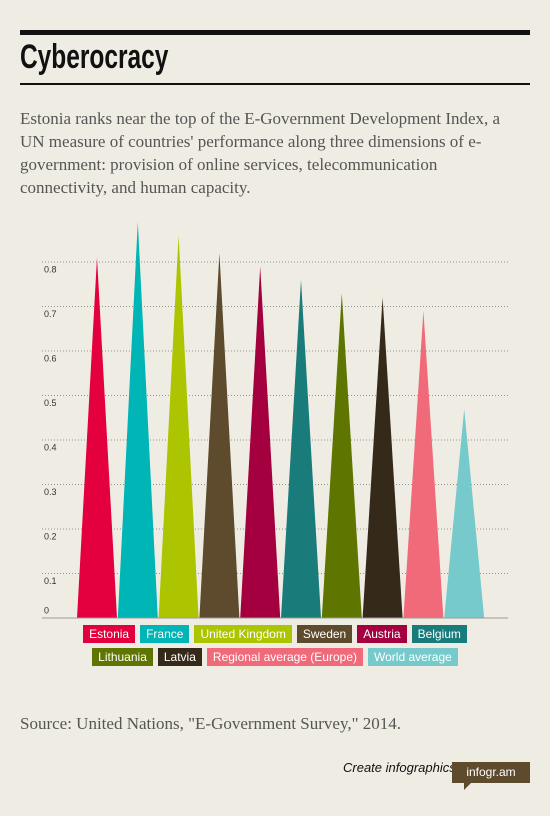  Describe the element at coordinates (382, 634) in the screenshot. I see `legend-item: Austria` at that location.